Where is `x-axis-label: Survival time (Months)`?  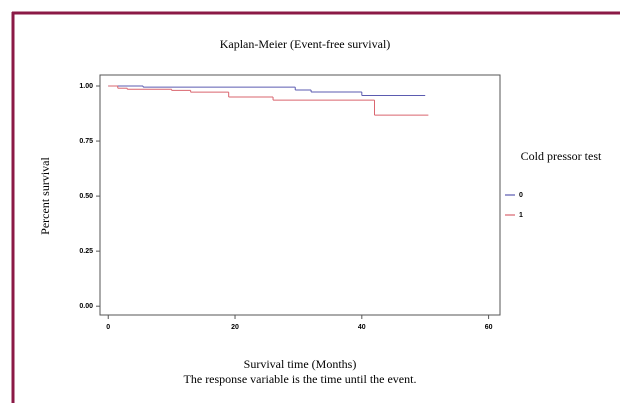
x-axis-label: Survival time (Months) is located at coordinates (300, 364).